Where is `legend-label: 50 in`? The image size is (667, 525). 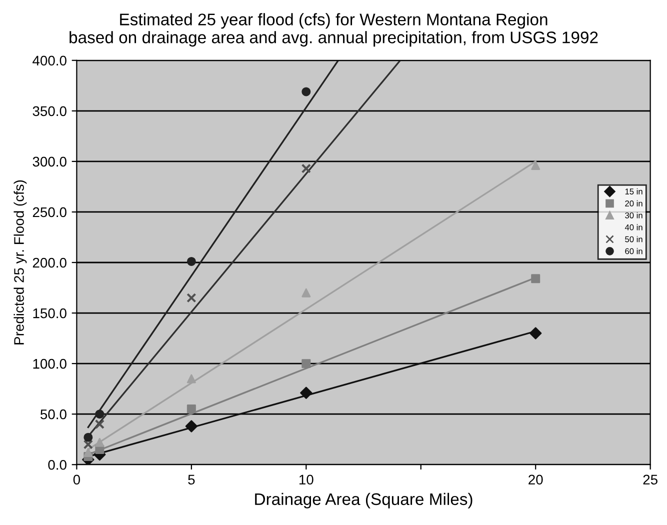 legend-label: 50 in is located at coordinates (633, 239).